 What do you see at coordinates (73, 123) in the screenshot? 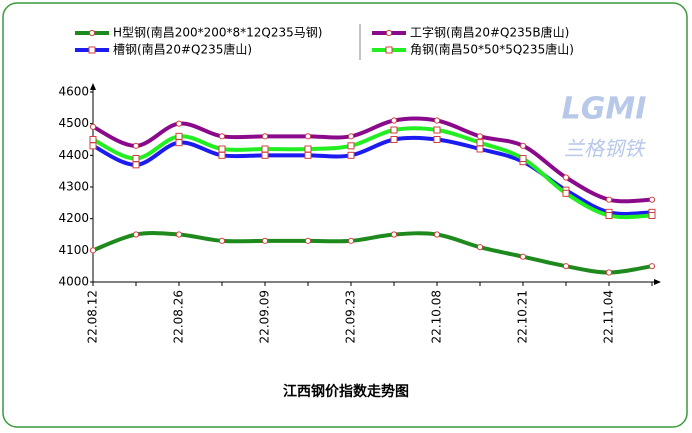
I see `y-tick-label: 4500` at bounding box center [73, 123].